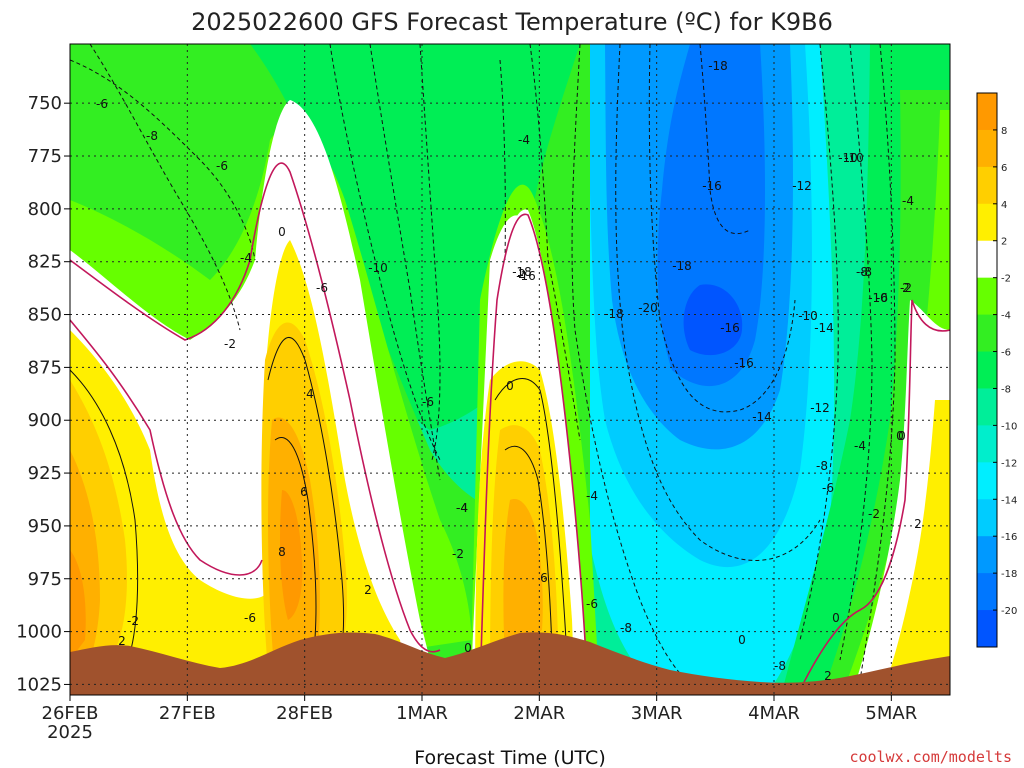 The image size is (1024, 768). Describe the element at coordinates (1004, 205) in the screenshot. I see `colorbar-tick-label: 4` at that location.